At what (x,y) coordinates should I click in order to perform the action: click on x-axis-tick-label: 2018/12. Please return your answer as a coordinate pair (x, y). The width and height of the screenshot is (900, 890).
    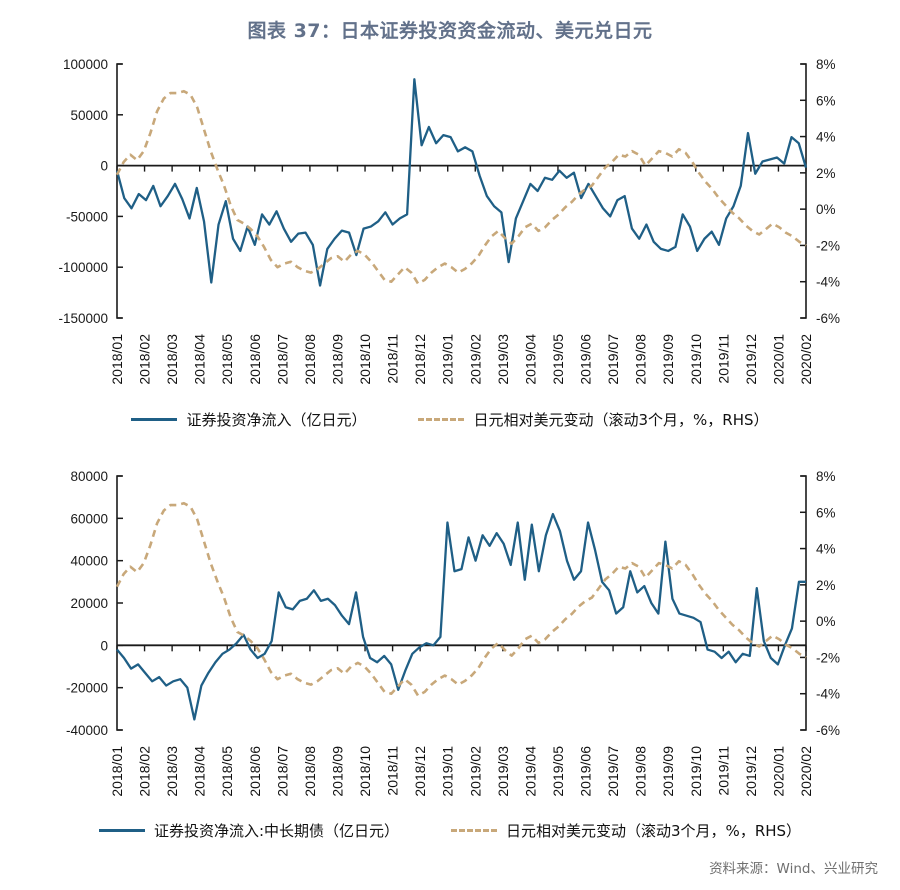
    Looking at the image, I should click on (420, 359).